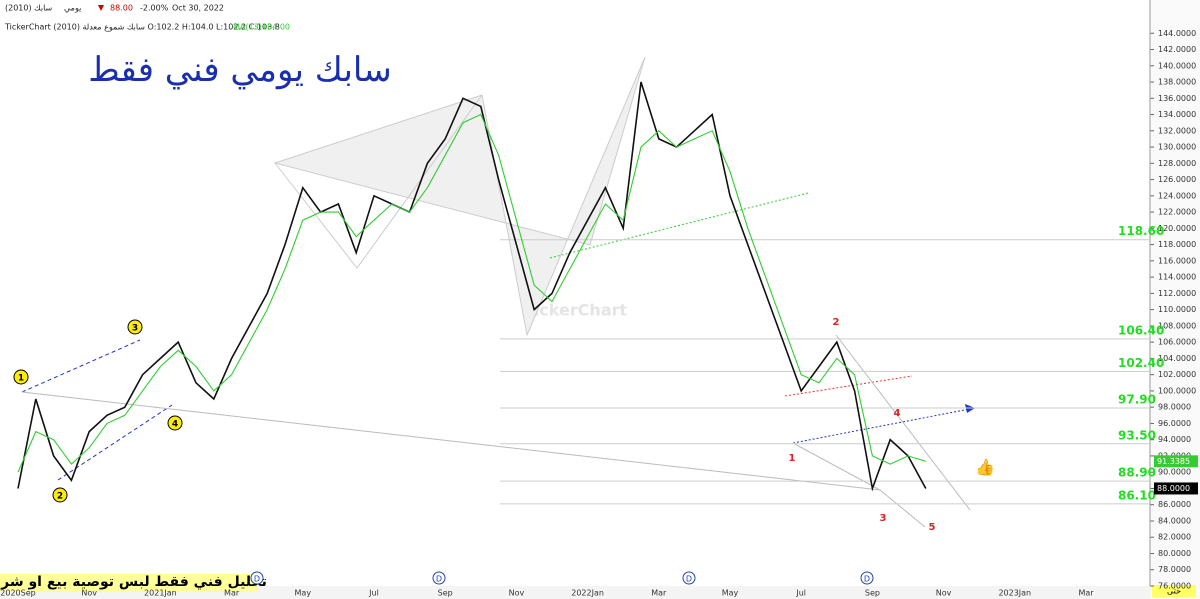 The width and height of the screenshot is (1200, 599). I want to click on pattern-line, so click(378, 181).